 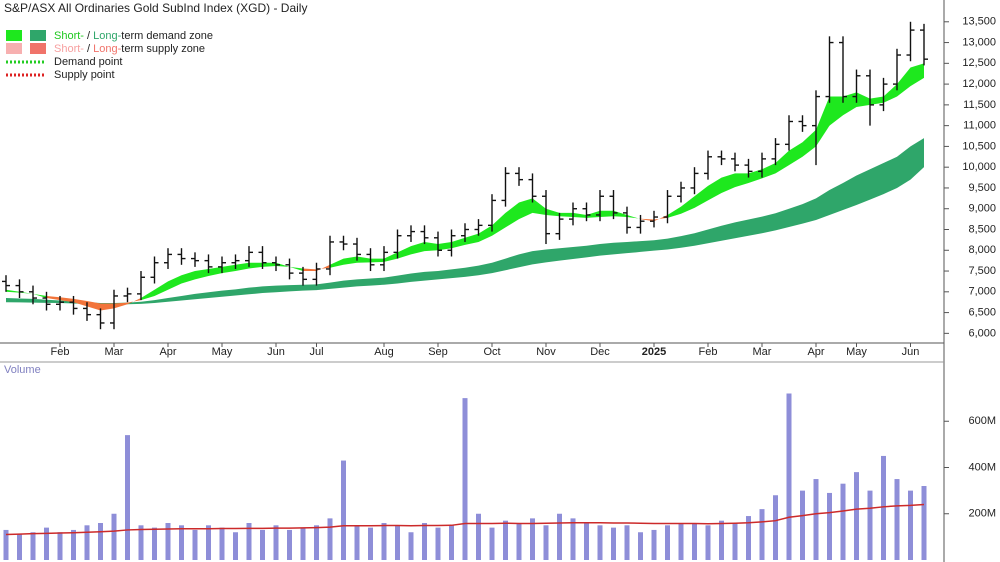 I want to click on legend-swatch, so click(x=14, y=48).